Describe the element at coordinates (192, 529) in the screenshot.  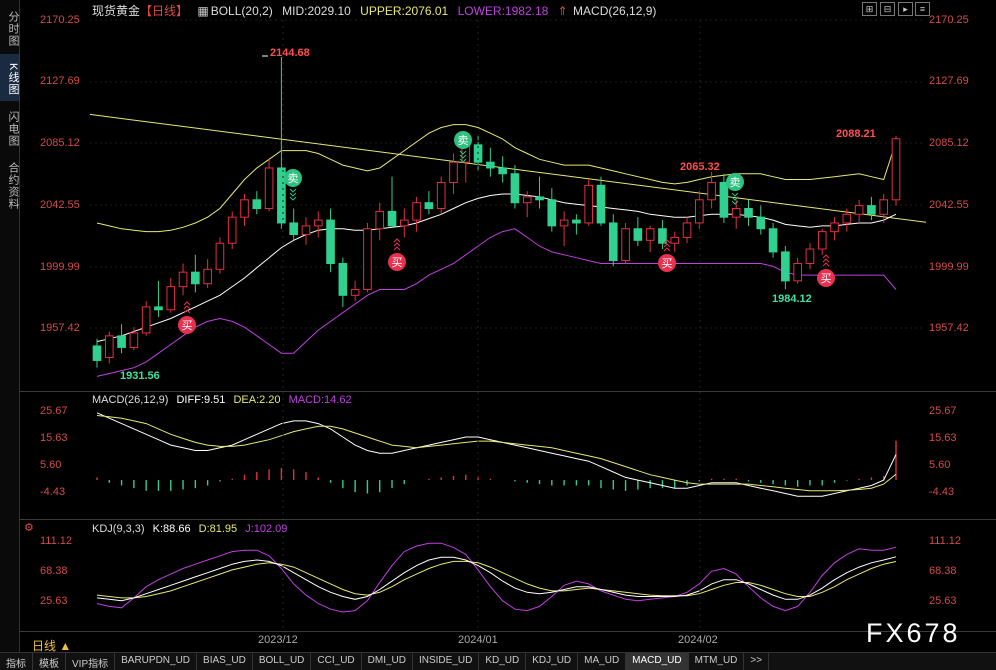
I see `kdj-header: KDJ(9,3,3) K:88.66 D:81.95 J:102.09` at that location.